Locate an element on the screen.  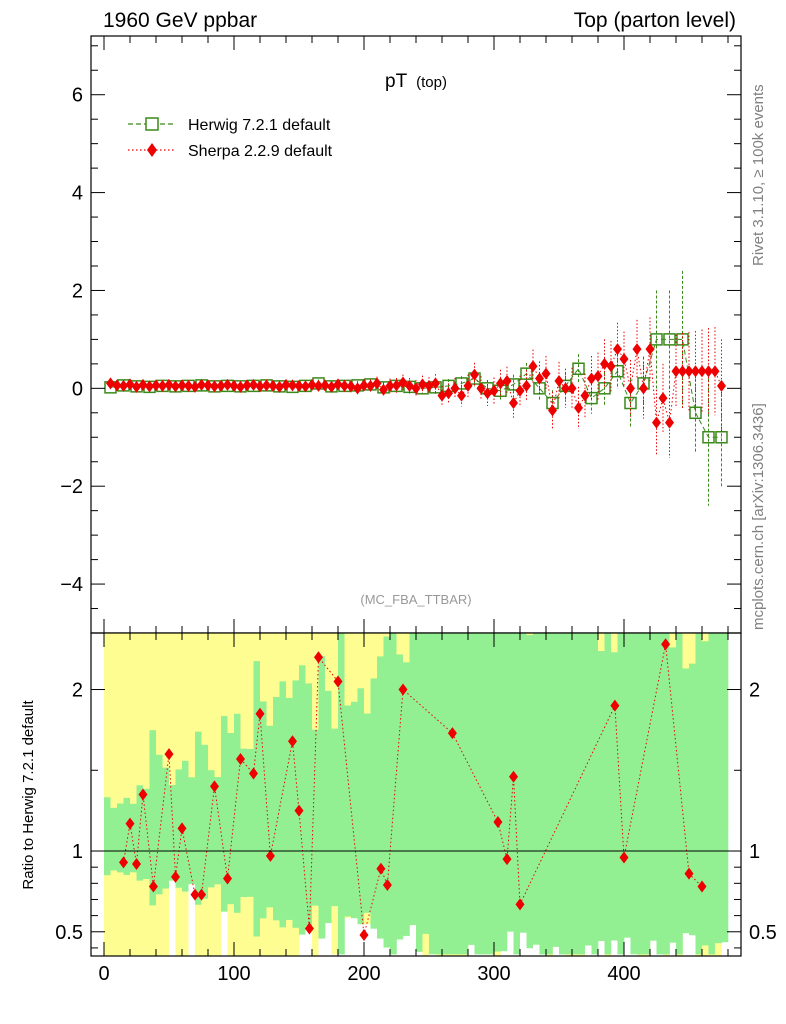
legend-herwig-label: Herwig 7.2.1 default is located at coordinates (259, 125).